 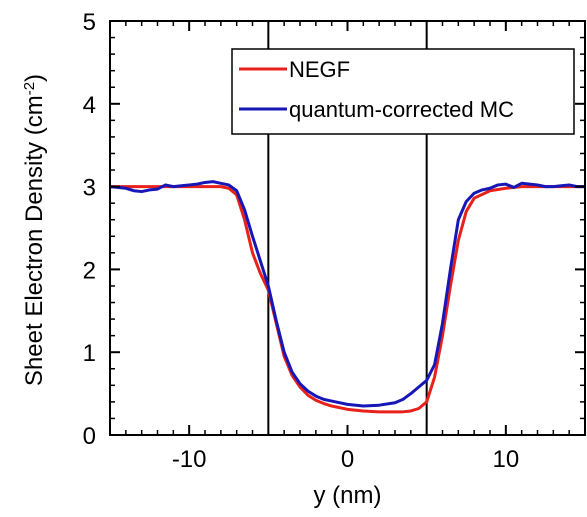 I want to click on y-tick-label: 2, so click(x=89, y=270).